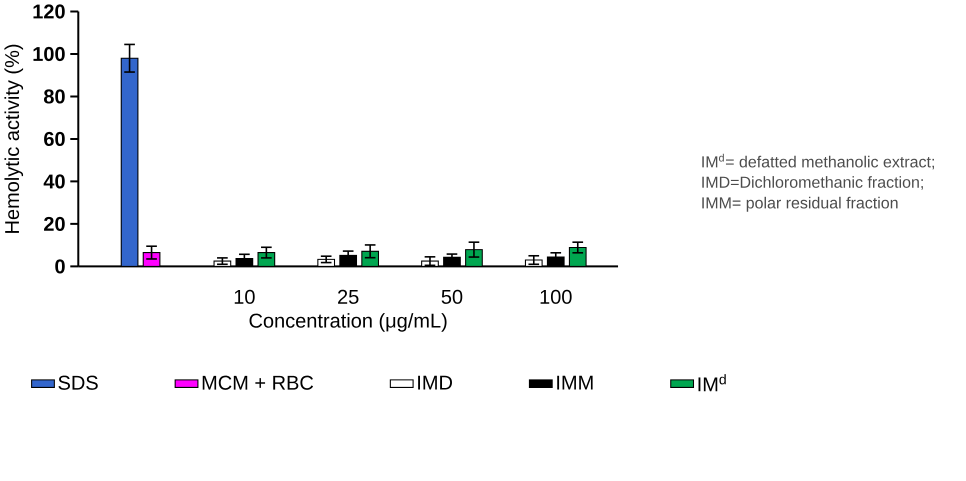  Describe the element at coordinates (49, 11) in the screenshot. I see `y-tick-label: 120` at that location.